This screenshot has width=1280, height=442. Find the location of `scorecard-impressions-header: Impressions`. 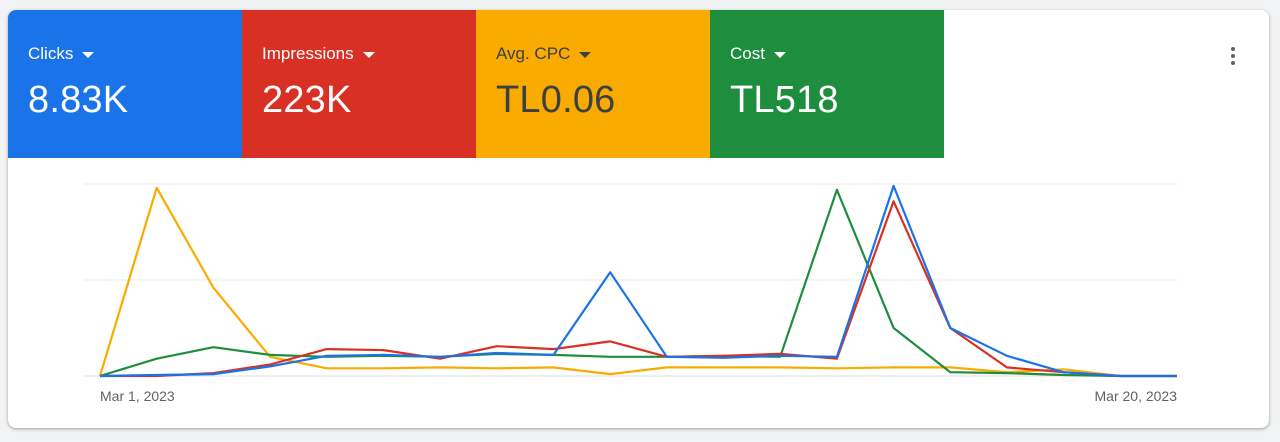

scorecard-impressions-header: Impressions is located at coordinates (369, 54).